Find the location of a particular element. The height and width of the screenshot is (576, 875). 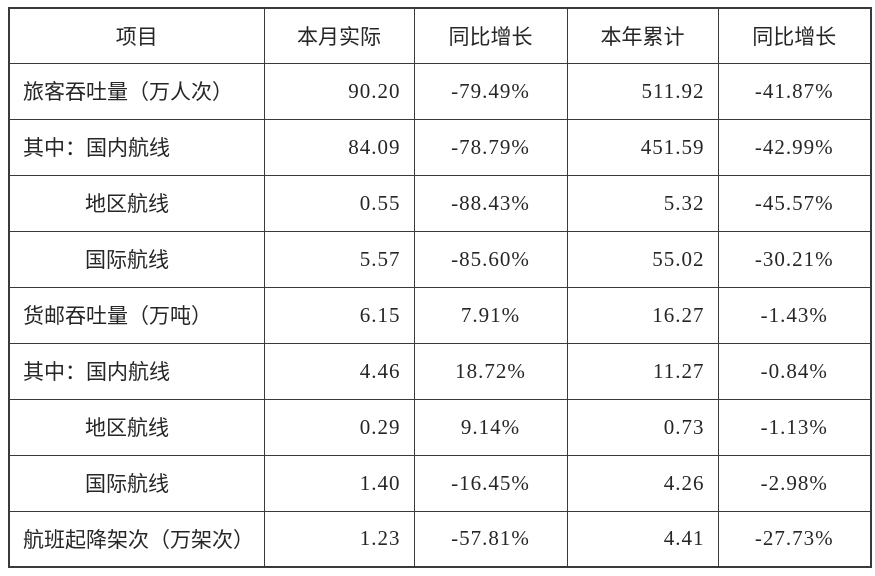

ytd-yoy-cell: -41.87% is located at coordinates (794, 91).